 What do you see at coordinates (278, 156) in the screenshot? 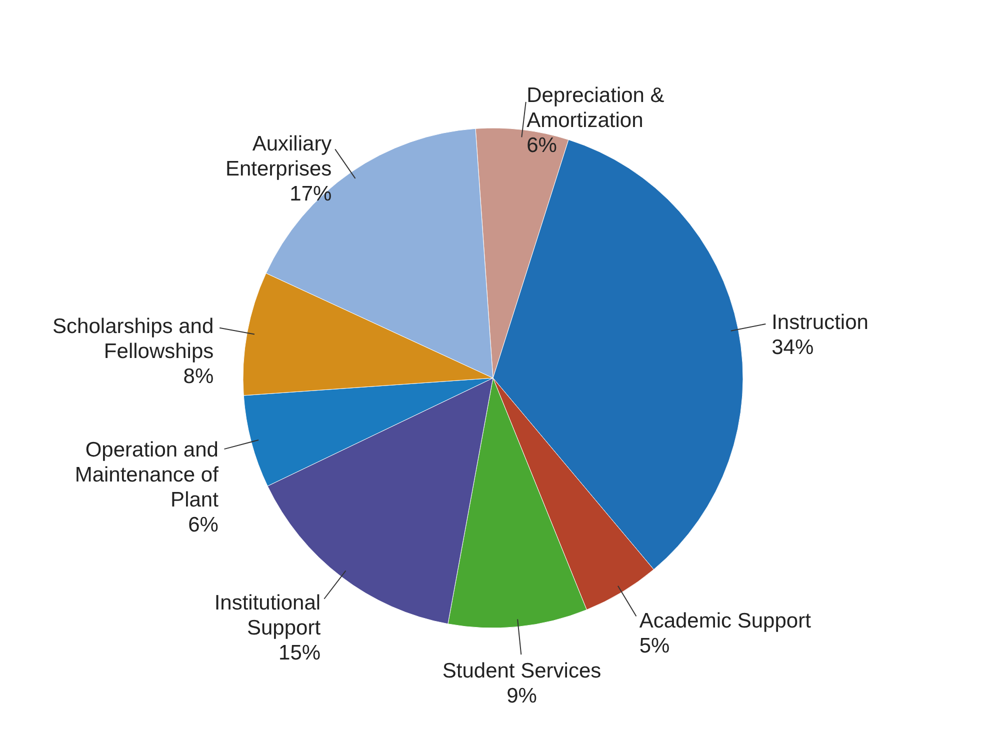
I see `slice-label: Auxiliary Enterprises` at bounding box center [278, 156].